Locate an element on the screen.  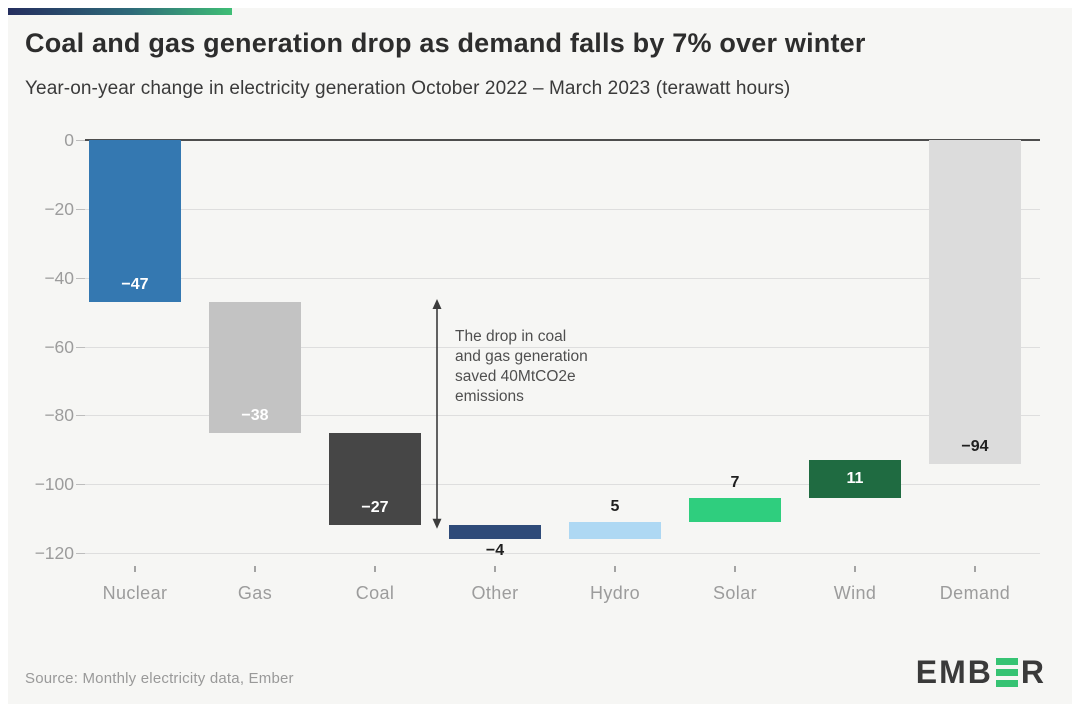
bar-wind is located at coordinates (855, 479).